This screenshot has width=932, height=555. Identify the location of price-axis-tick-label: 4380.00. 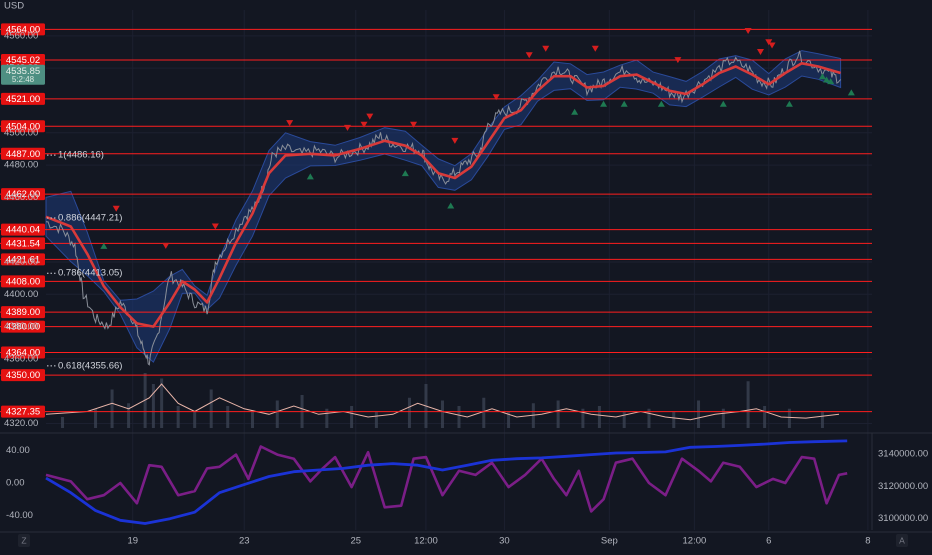
(21, 326).